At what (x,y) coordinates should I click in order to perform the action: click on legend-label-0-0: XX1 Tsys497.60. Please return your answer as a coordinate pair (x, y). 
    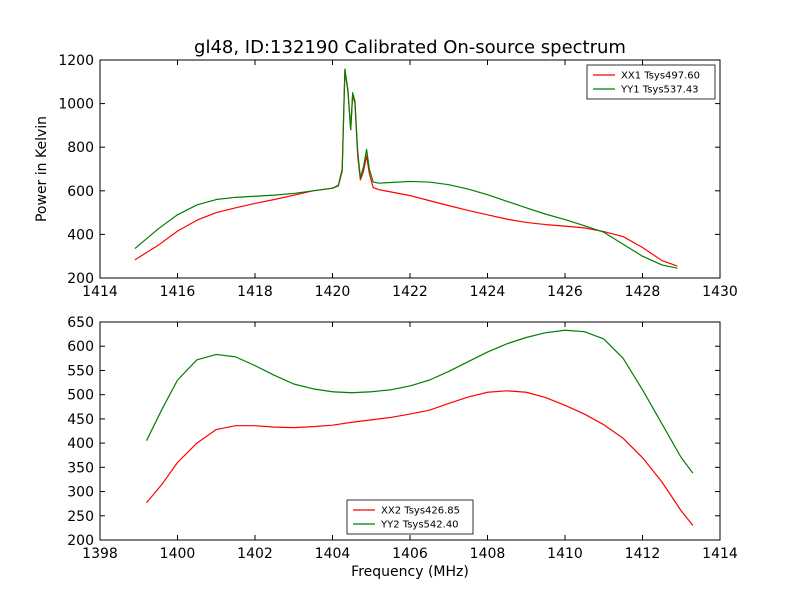
    Looking at the image, I should click on (660, 76).